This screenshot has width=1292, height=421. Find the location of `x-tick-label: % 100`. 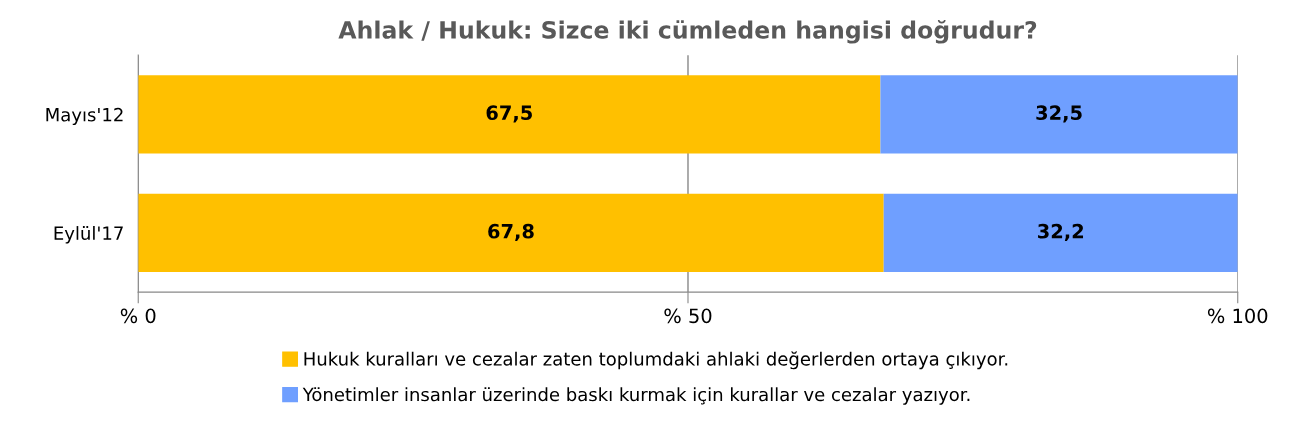

x-tick-label: % 100 is located at coordinates (1237, 316).